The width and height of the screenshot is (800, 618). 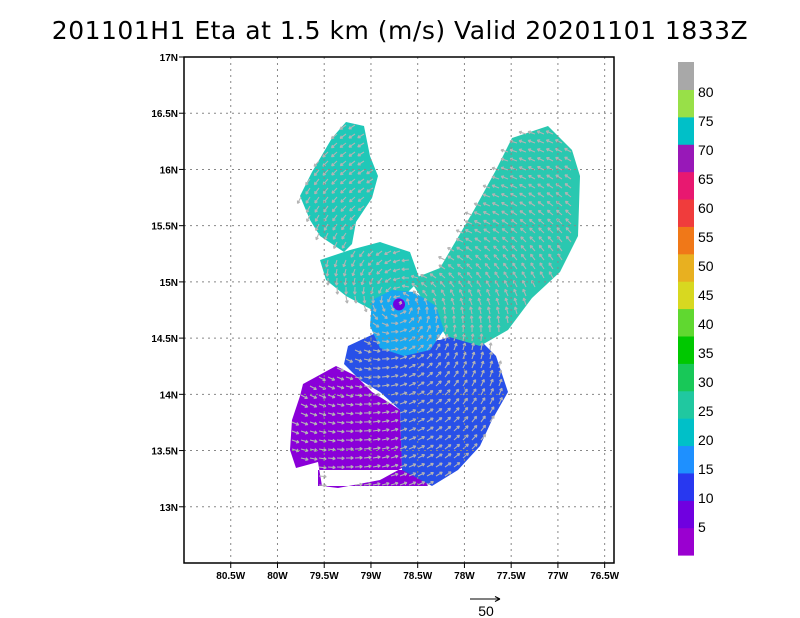 I want to click on lat-tick-label: 15N, so click(x=169, y=283).